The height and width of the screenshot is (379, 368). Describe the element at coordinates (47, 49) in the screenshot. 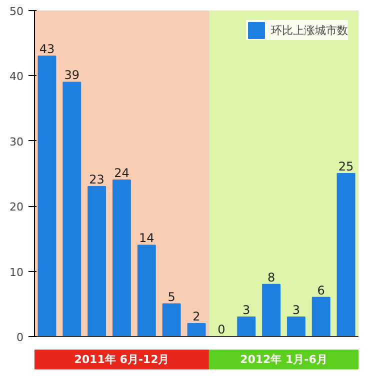

I see `data-label: 43` at that location.